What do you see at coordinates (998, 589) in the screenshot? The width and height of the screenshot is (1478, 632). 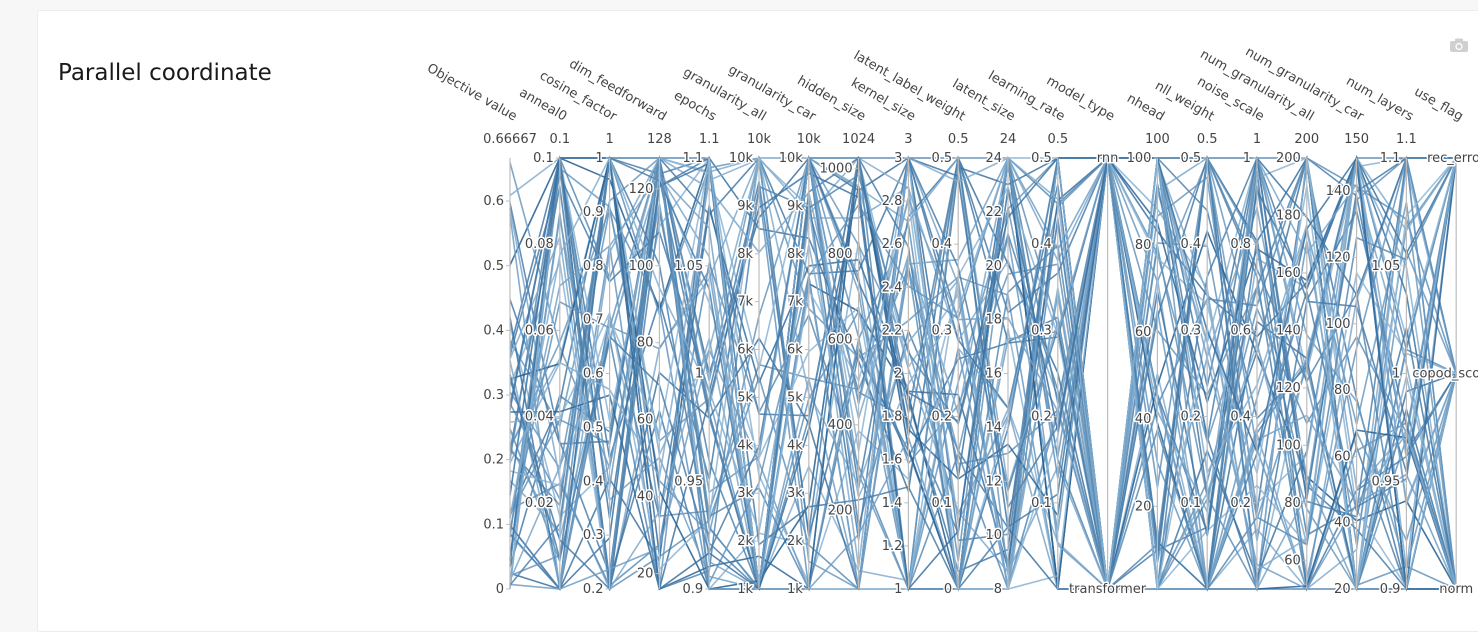 I see `tick-label: 8` at bounding box center [998, 589].